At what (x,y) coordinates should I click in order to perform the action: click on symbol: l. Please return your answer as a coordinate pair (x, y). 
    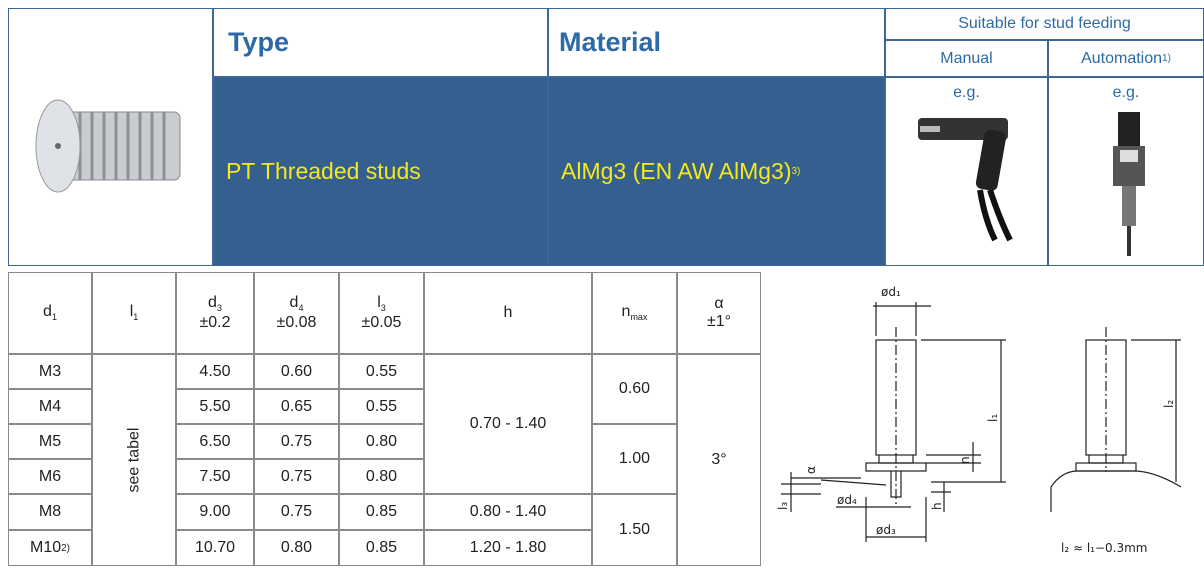
    Looking at the image, I should click on (131, 312).